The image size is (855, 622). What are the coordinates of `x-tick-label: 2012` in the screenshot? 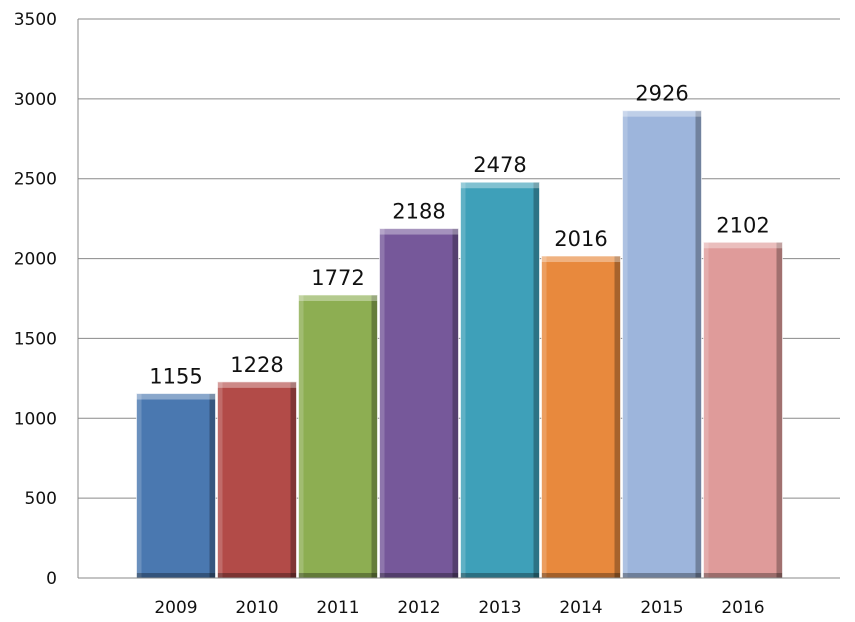 It's located at (418, 608).